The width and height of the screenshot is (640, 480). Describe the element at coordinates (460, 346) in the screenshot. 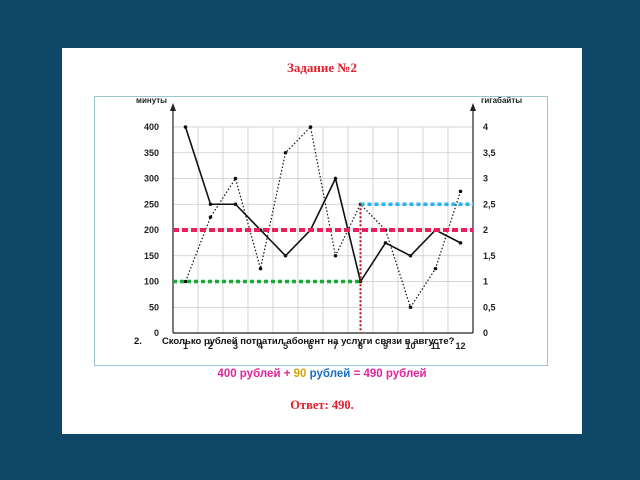

I see `x-tick-label: 12` at that location.